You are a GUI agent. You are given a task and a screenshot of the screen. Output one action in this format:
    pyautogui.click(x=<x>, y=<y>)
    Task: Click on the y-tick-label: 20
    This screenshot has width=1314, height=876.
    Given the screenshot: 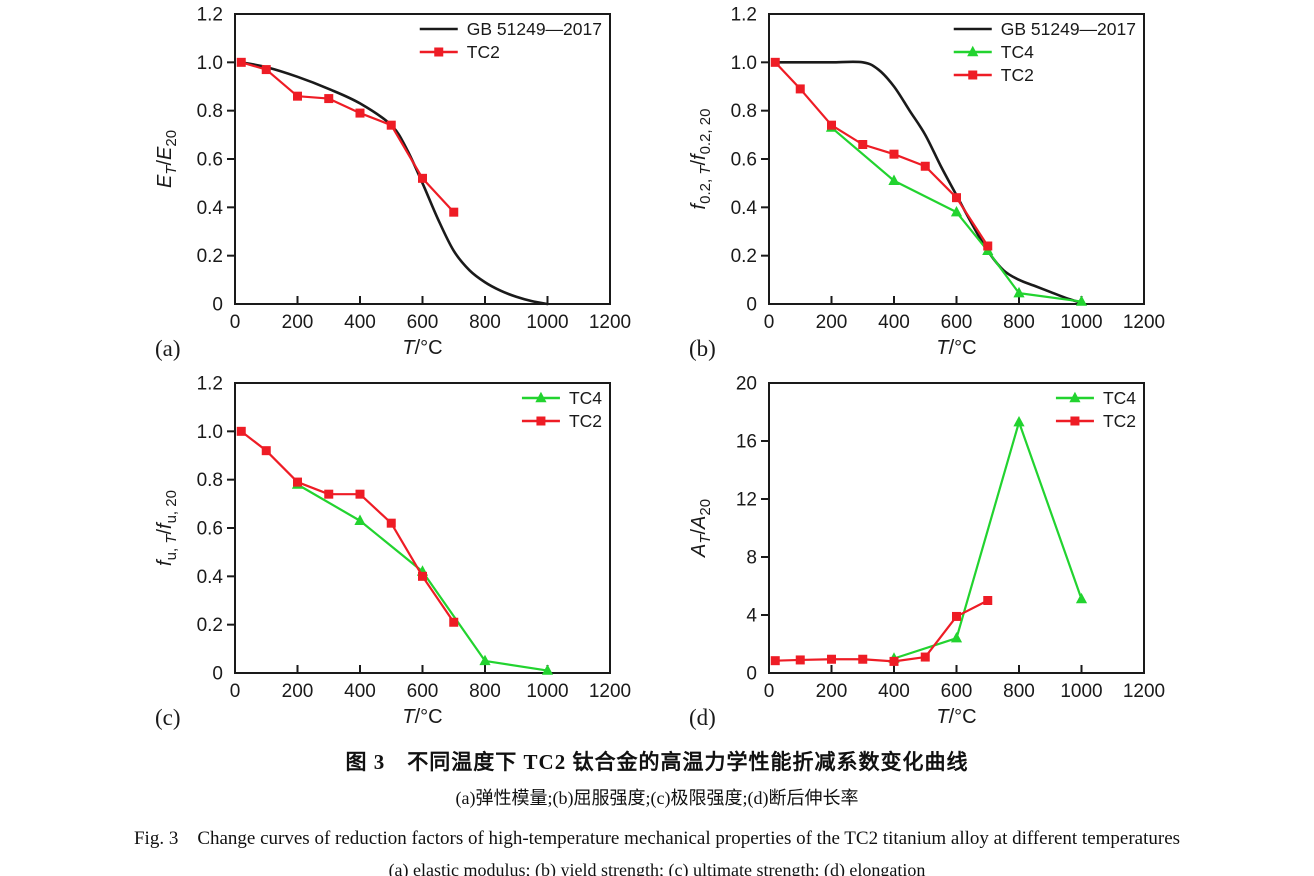 What is the action you would take?
    pyautogui.click(x=746, y=384)
    